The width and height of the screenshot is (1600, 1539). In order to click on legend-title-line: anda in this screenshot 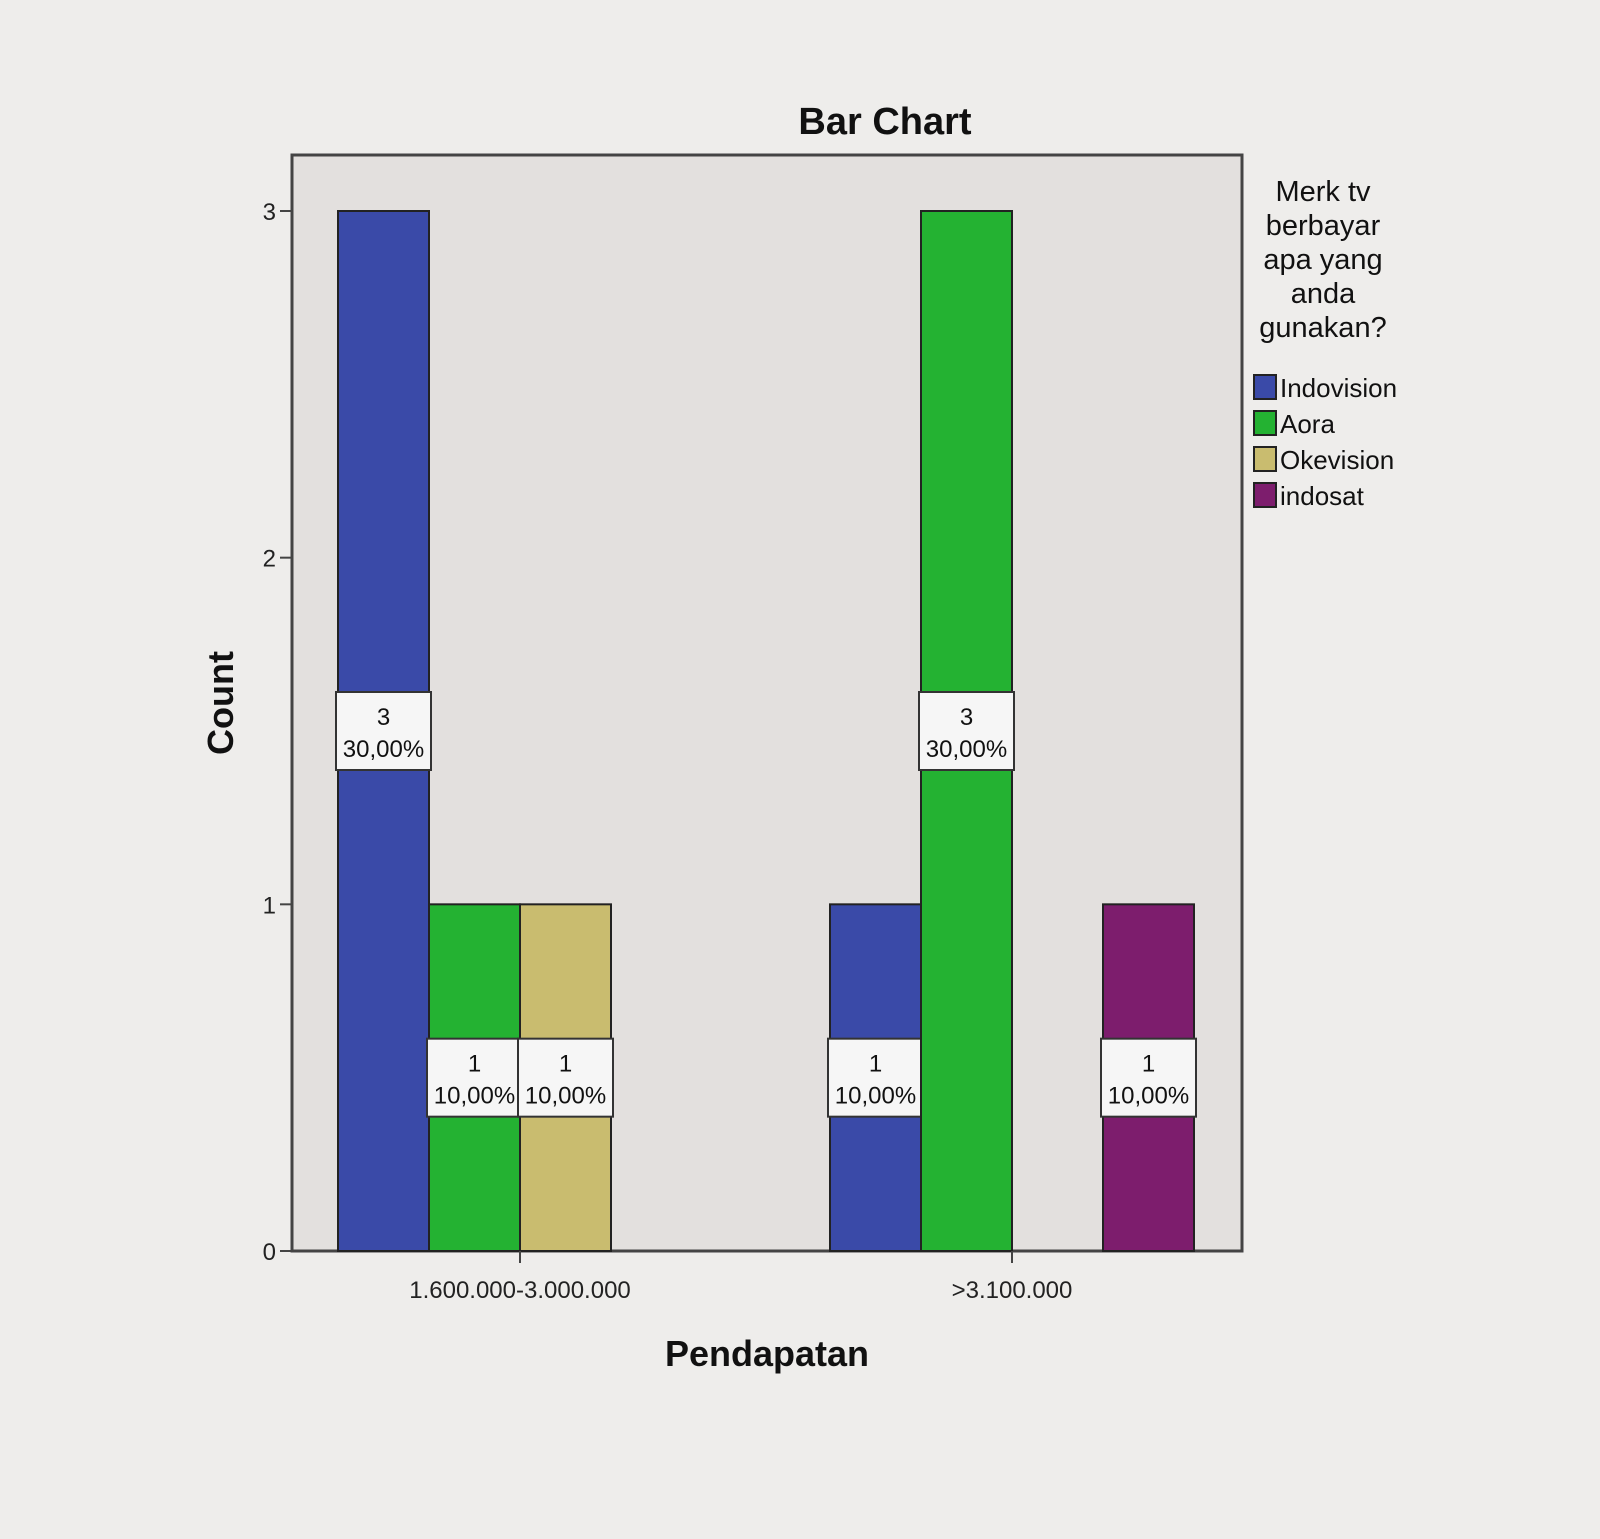, I will do `click(1323, 294)`.